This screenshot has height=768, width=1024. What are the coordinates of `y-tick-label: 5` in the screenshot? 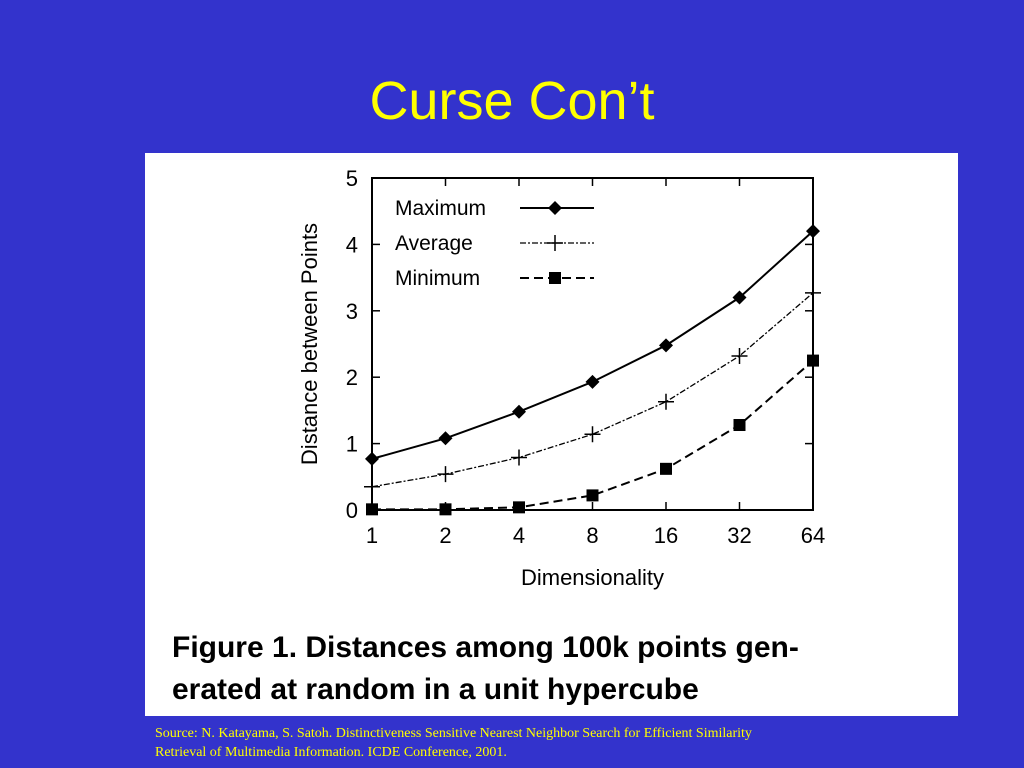 It's located at (352, 178).